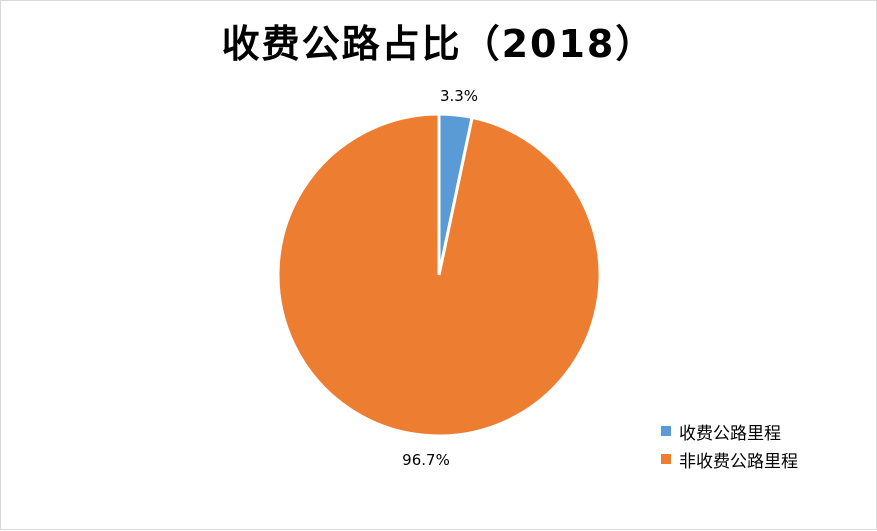 The height and width of the screenshot is (531, 877). Describe the element at coordinates (666, 459) in the screenshot. I see `legend-swatch-non-toll` at that location.